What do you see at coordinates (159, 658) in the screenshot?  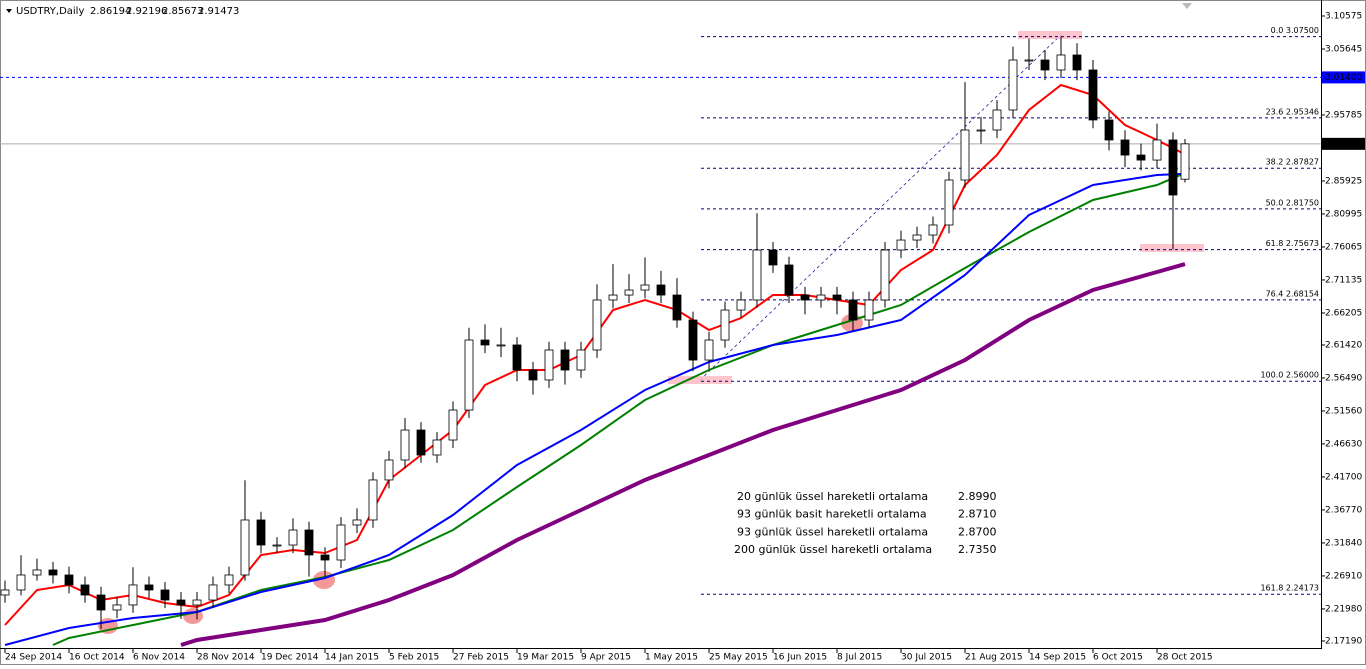 I see `x-tick-label: 6 Nov 2014` at bounding box center [159, 658].